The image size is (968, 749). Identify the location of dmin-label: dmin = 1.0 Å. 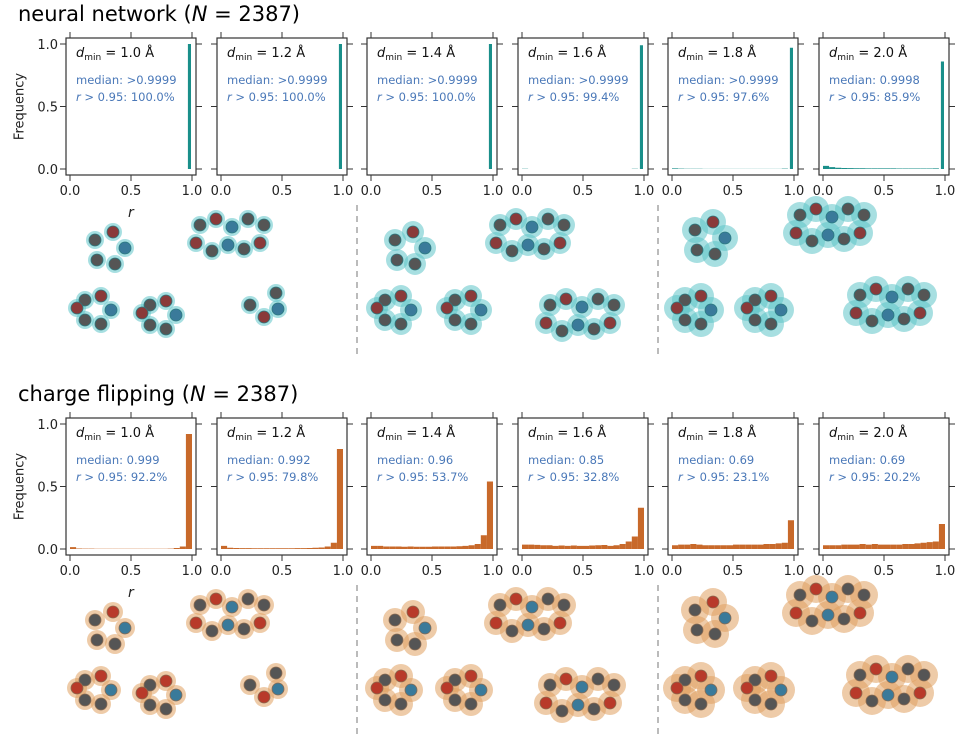
(115, 434).